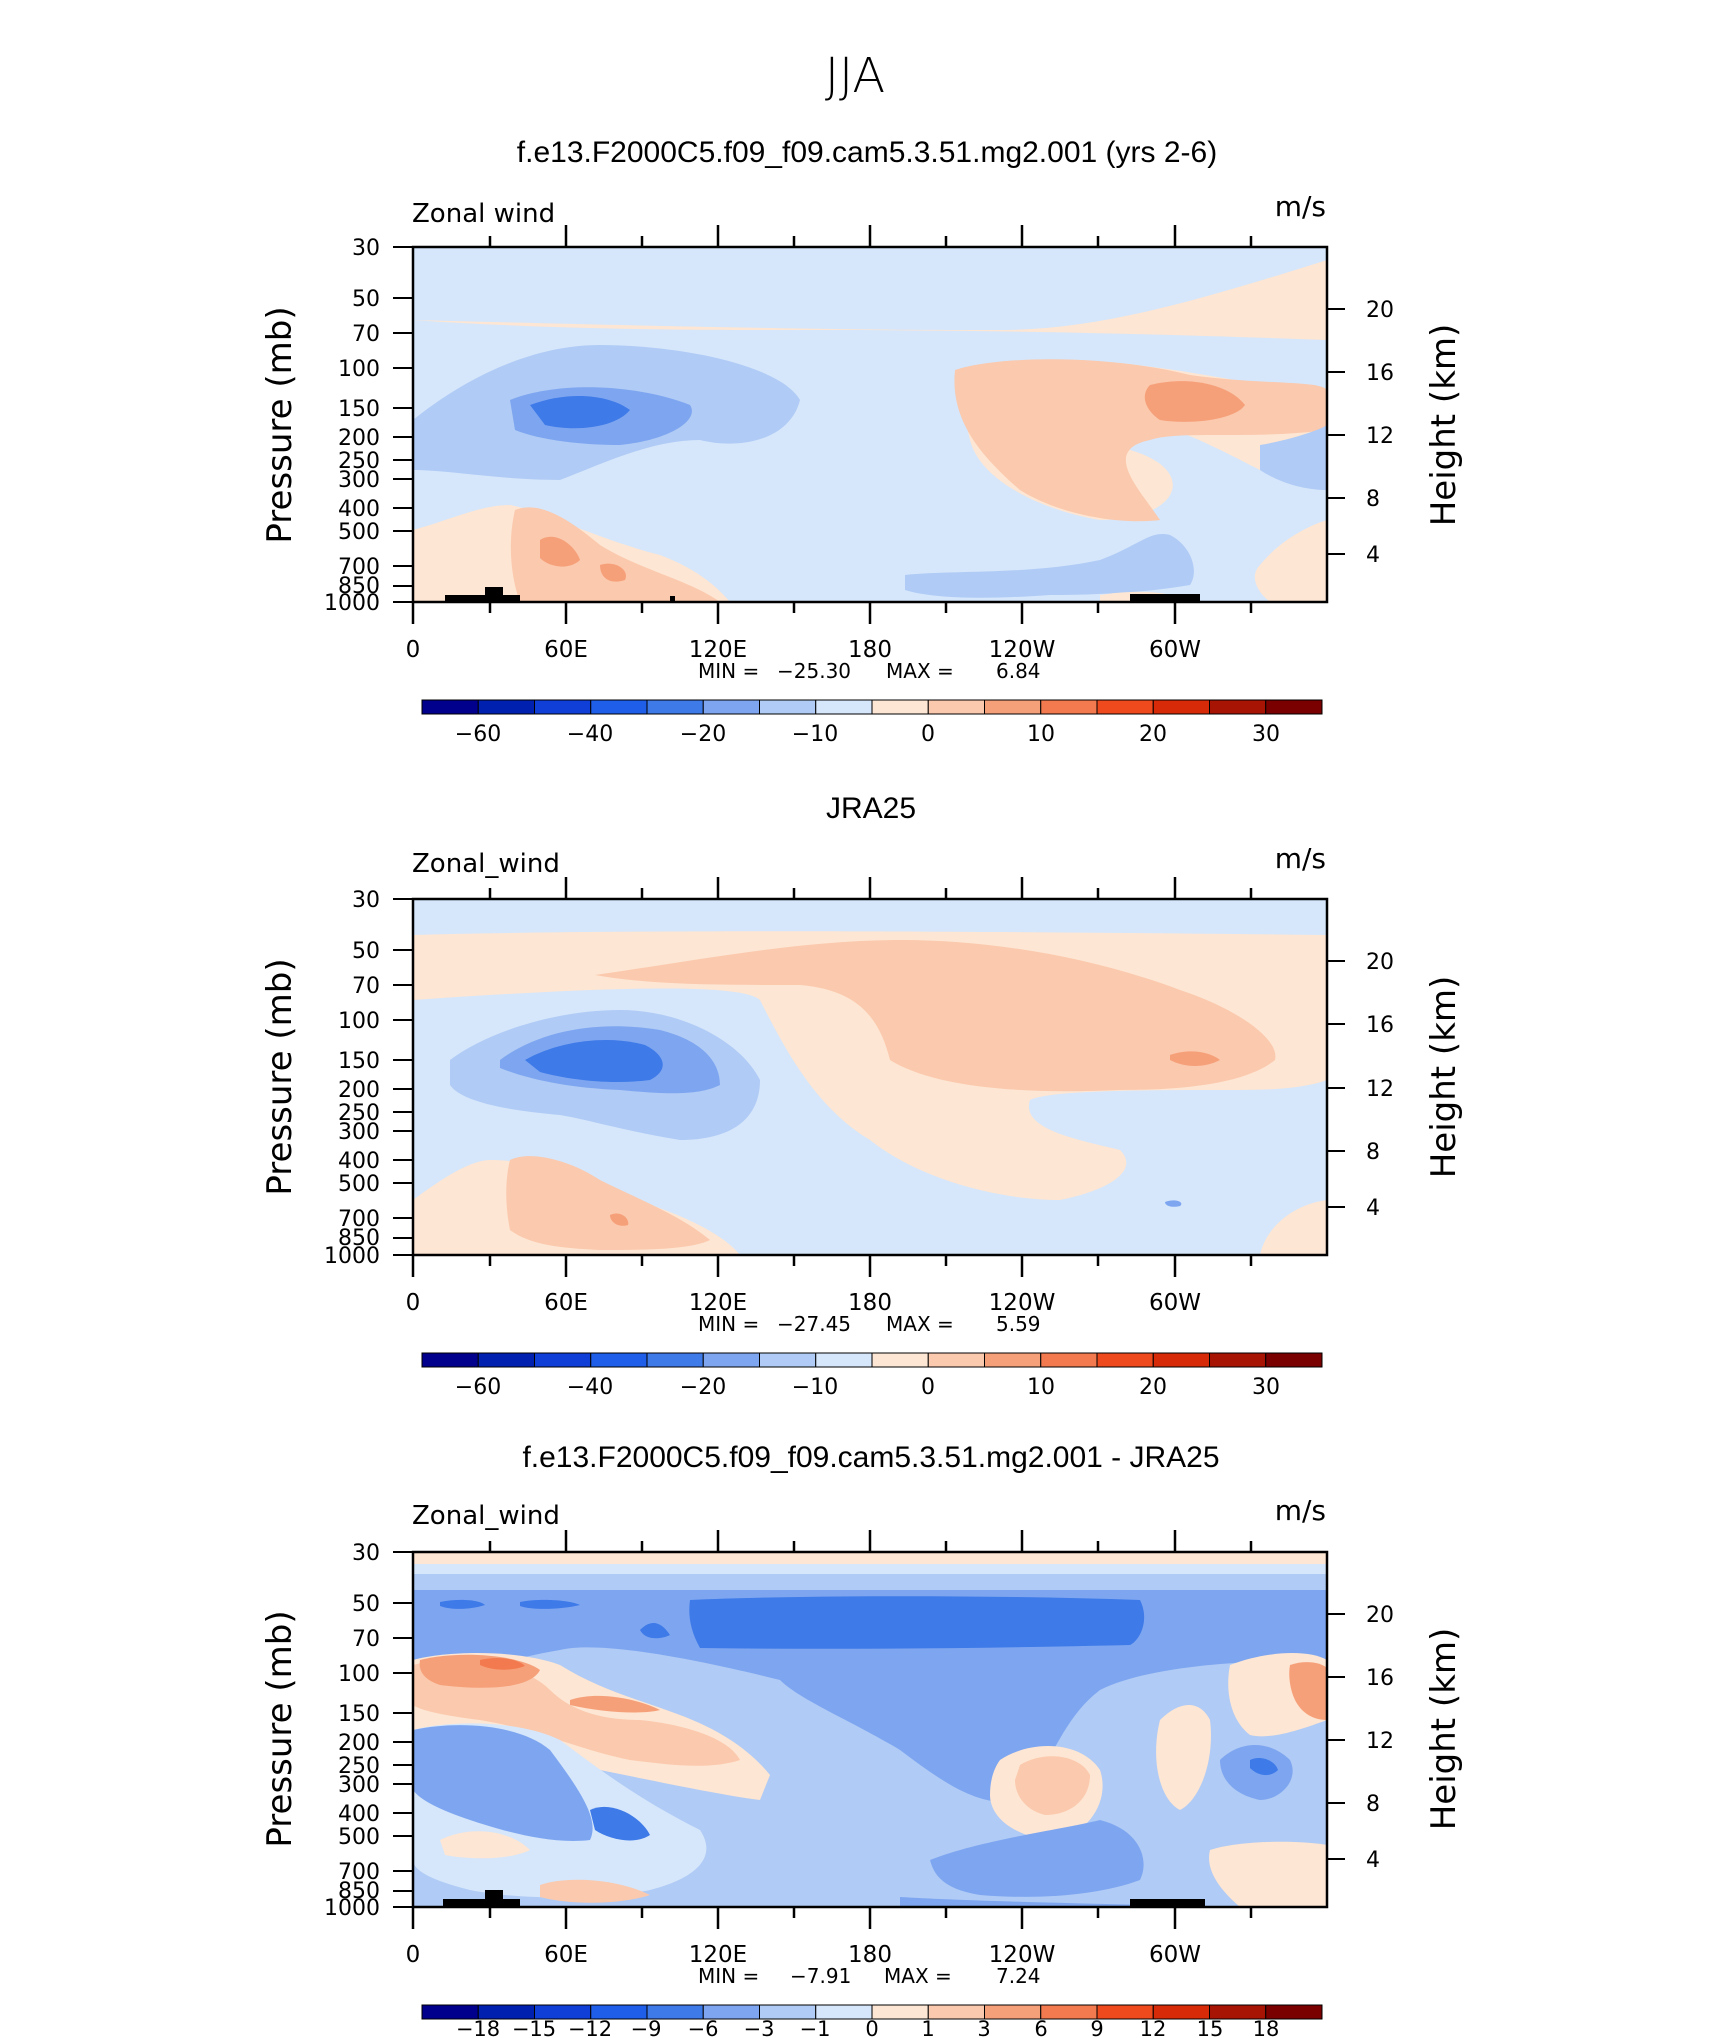  I want to click on panel-2-min-label: MIN =, so click(728, 1324).